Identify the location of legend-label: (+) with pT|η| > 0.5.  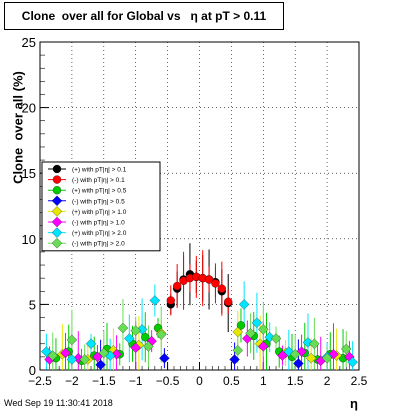
(99, 191).